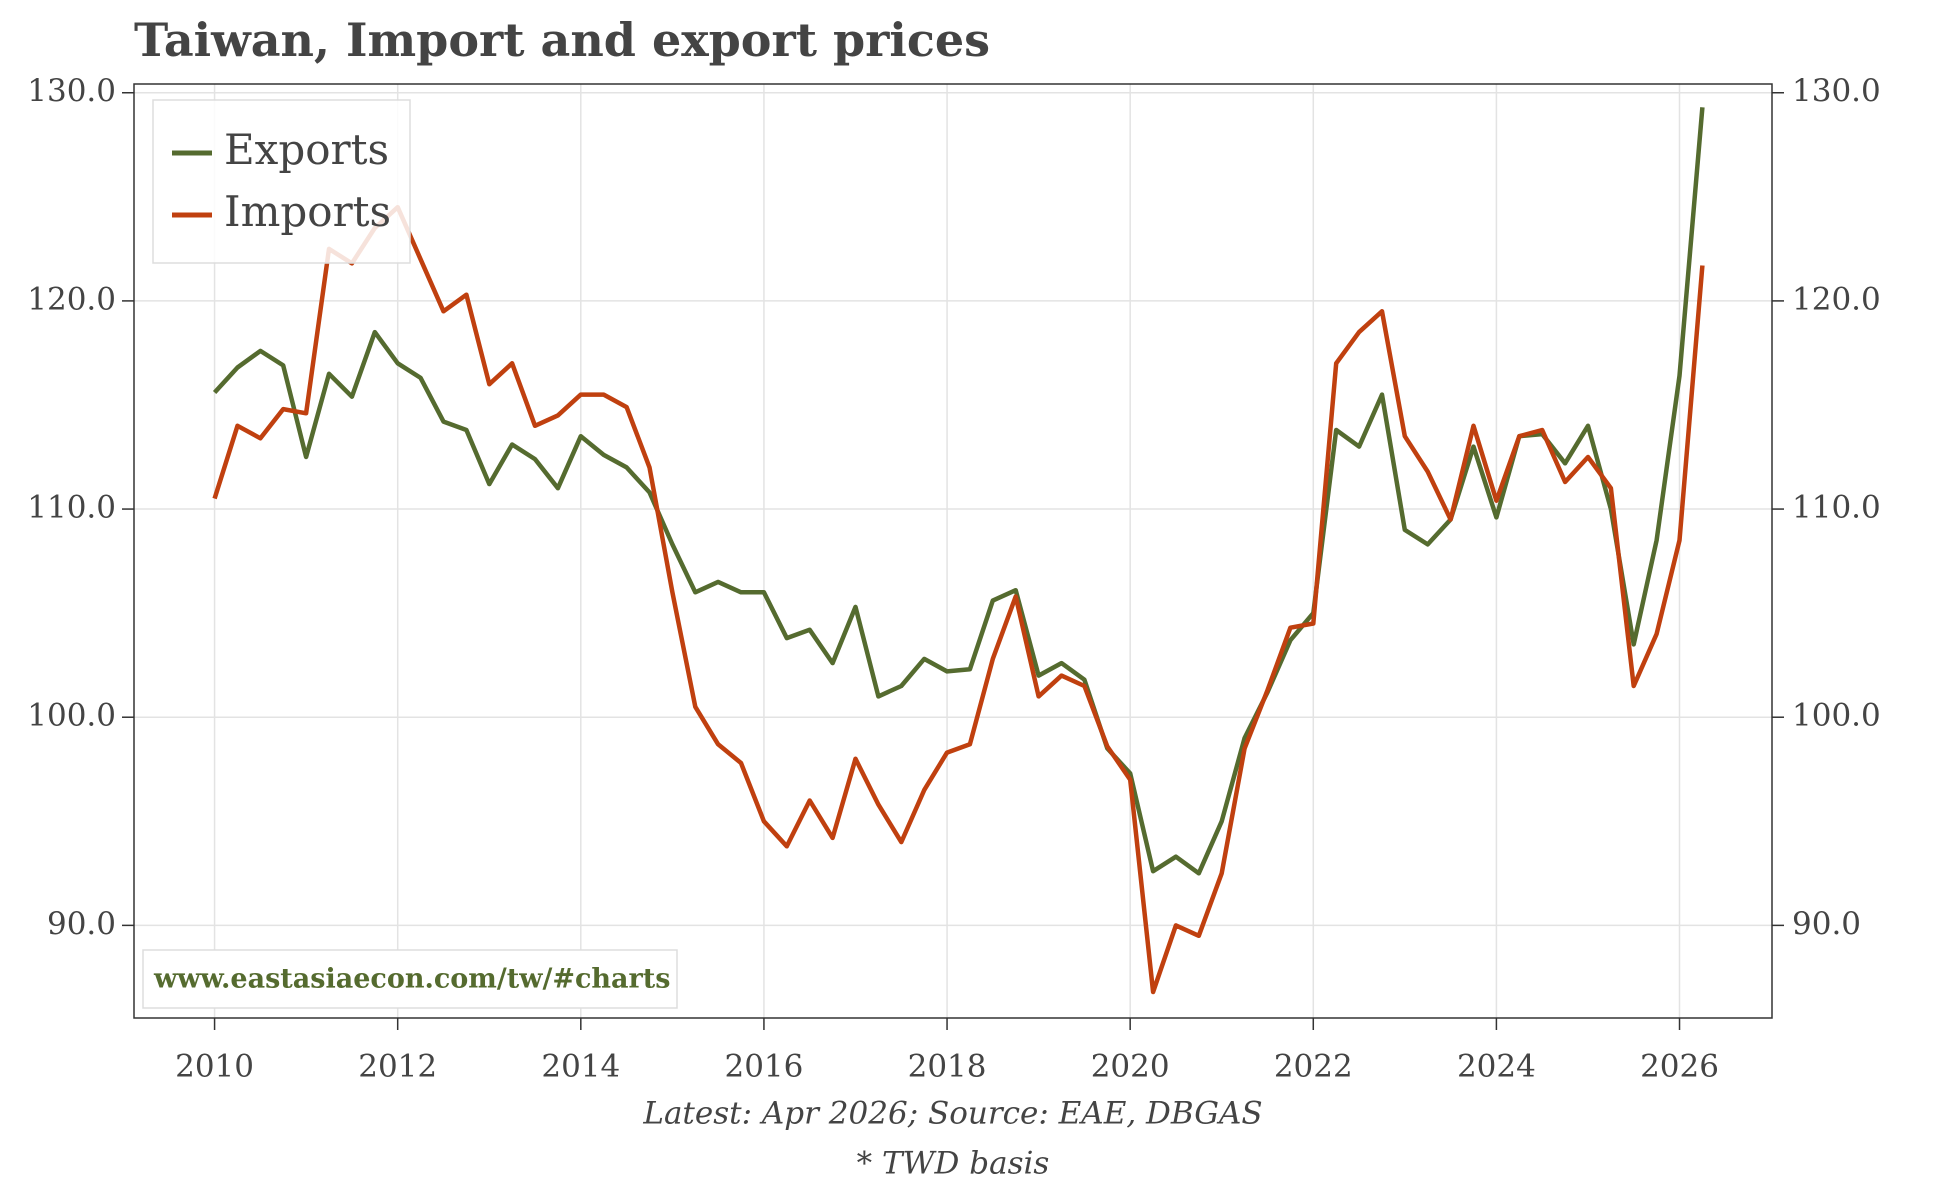  I want to click on x-tick-label: 2014, so click(580, 1067).